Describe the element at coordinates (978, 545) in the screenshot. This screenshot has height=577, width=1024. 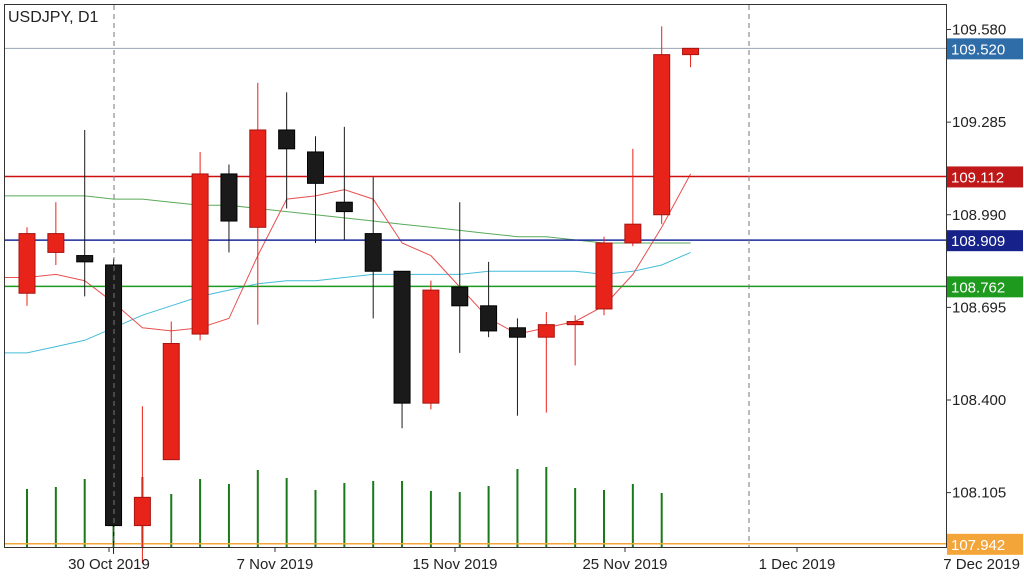
I see `level-label: 107.942` at that location.